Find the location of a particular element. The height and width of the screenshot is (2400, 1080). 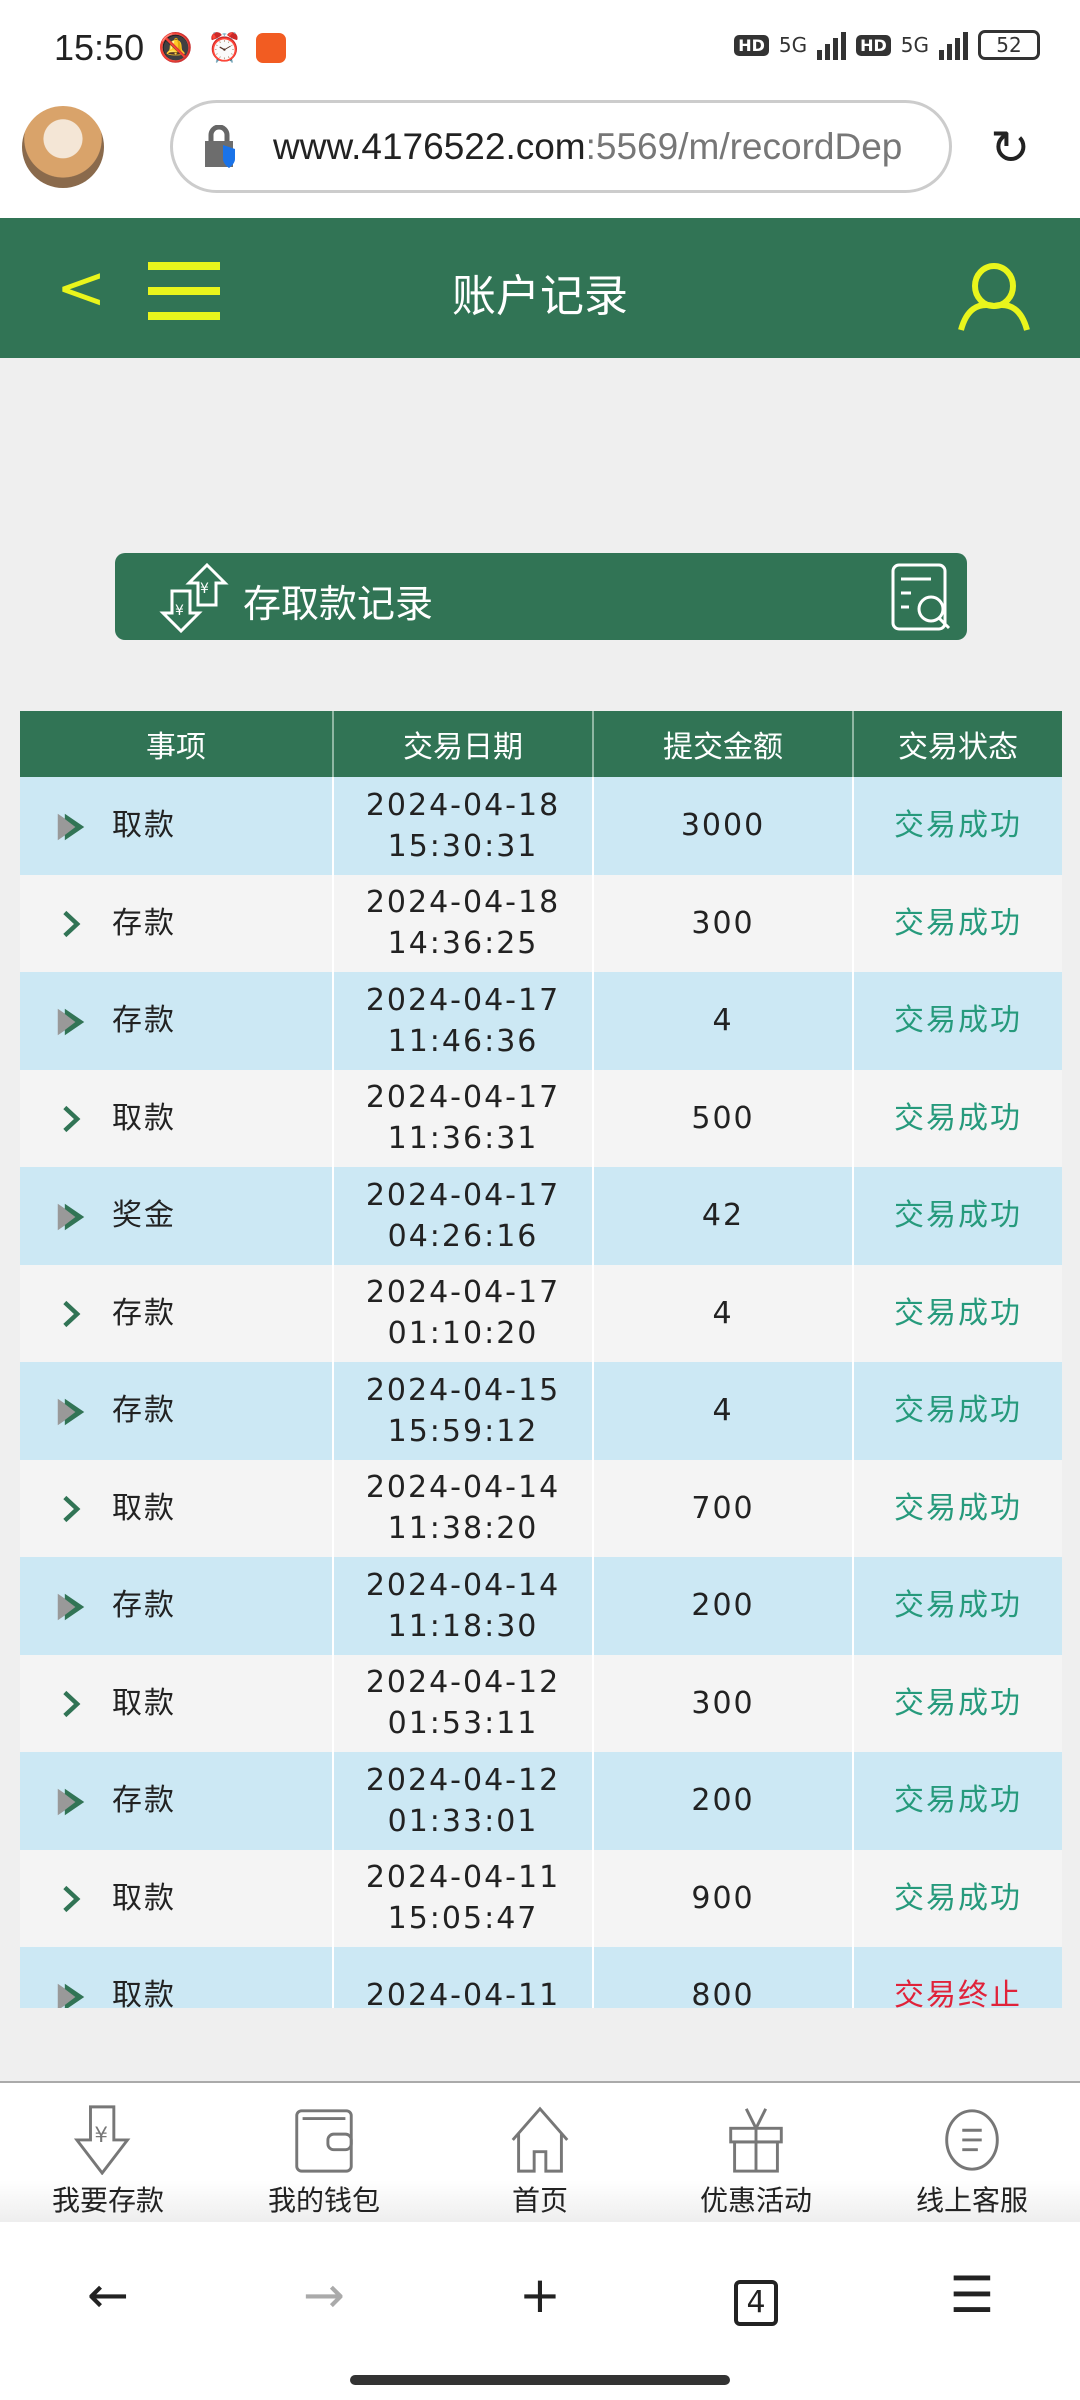

table-row: 存款 2024-04-14 11:18:30 200 交易成功 is located at coordinates (541, 1606).